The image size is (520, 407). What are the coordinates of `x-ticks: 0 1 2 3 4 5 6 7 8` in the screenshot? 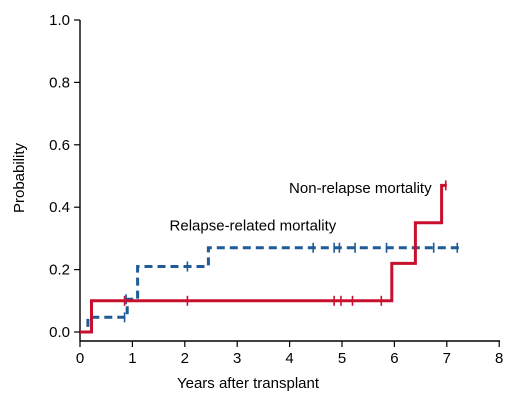 It's located at (289, 354).